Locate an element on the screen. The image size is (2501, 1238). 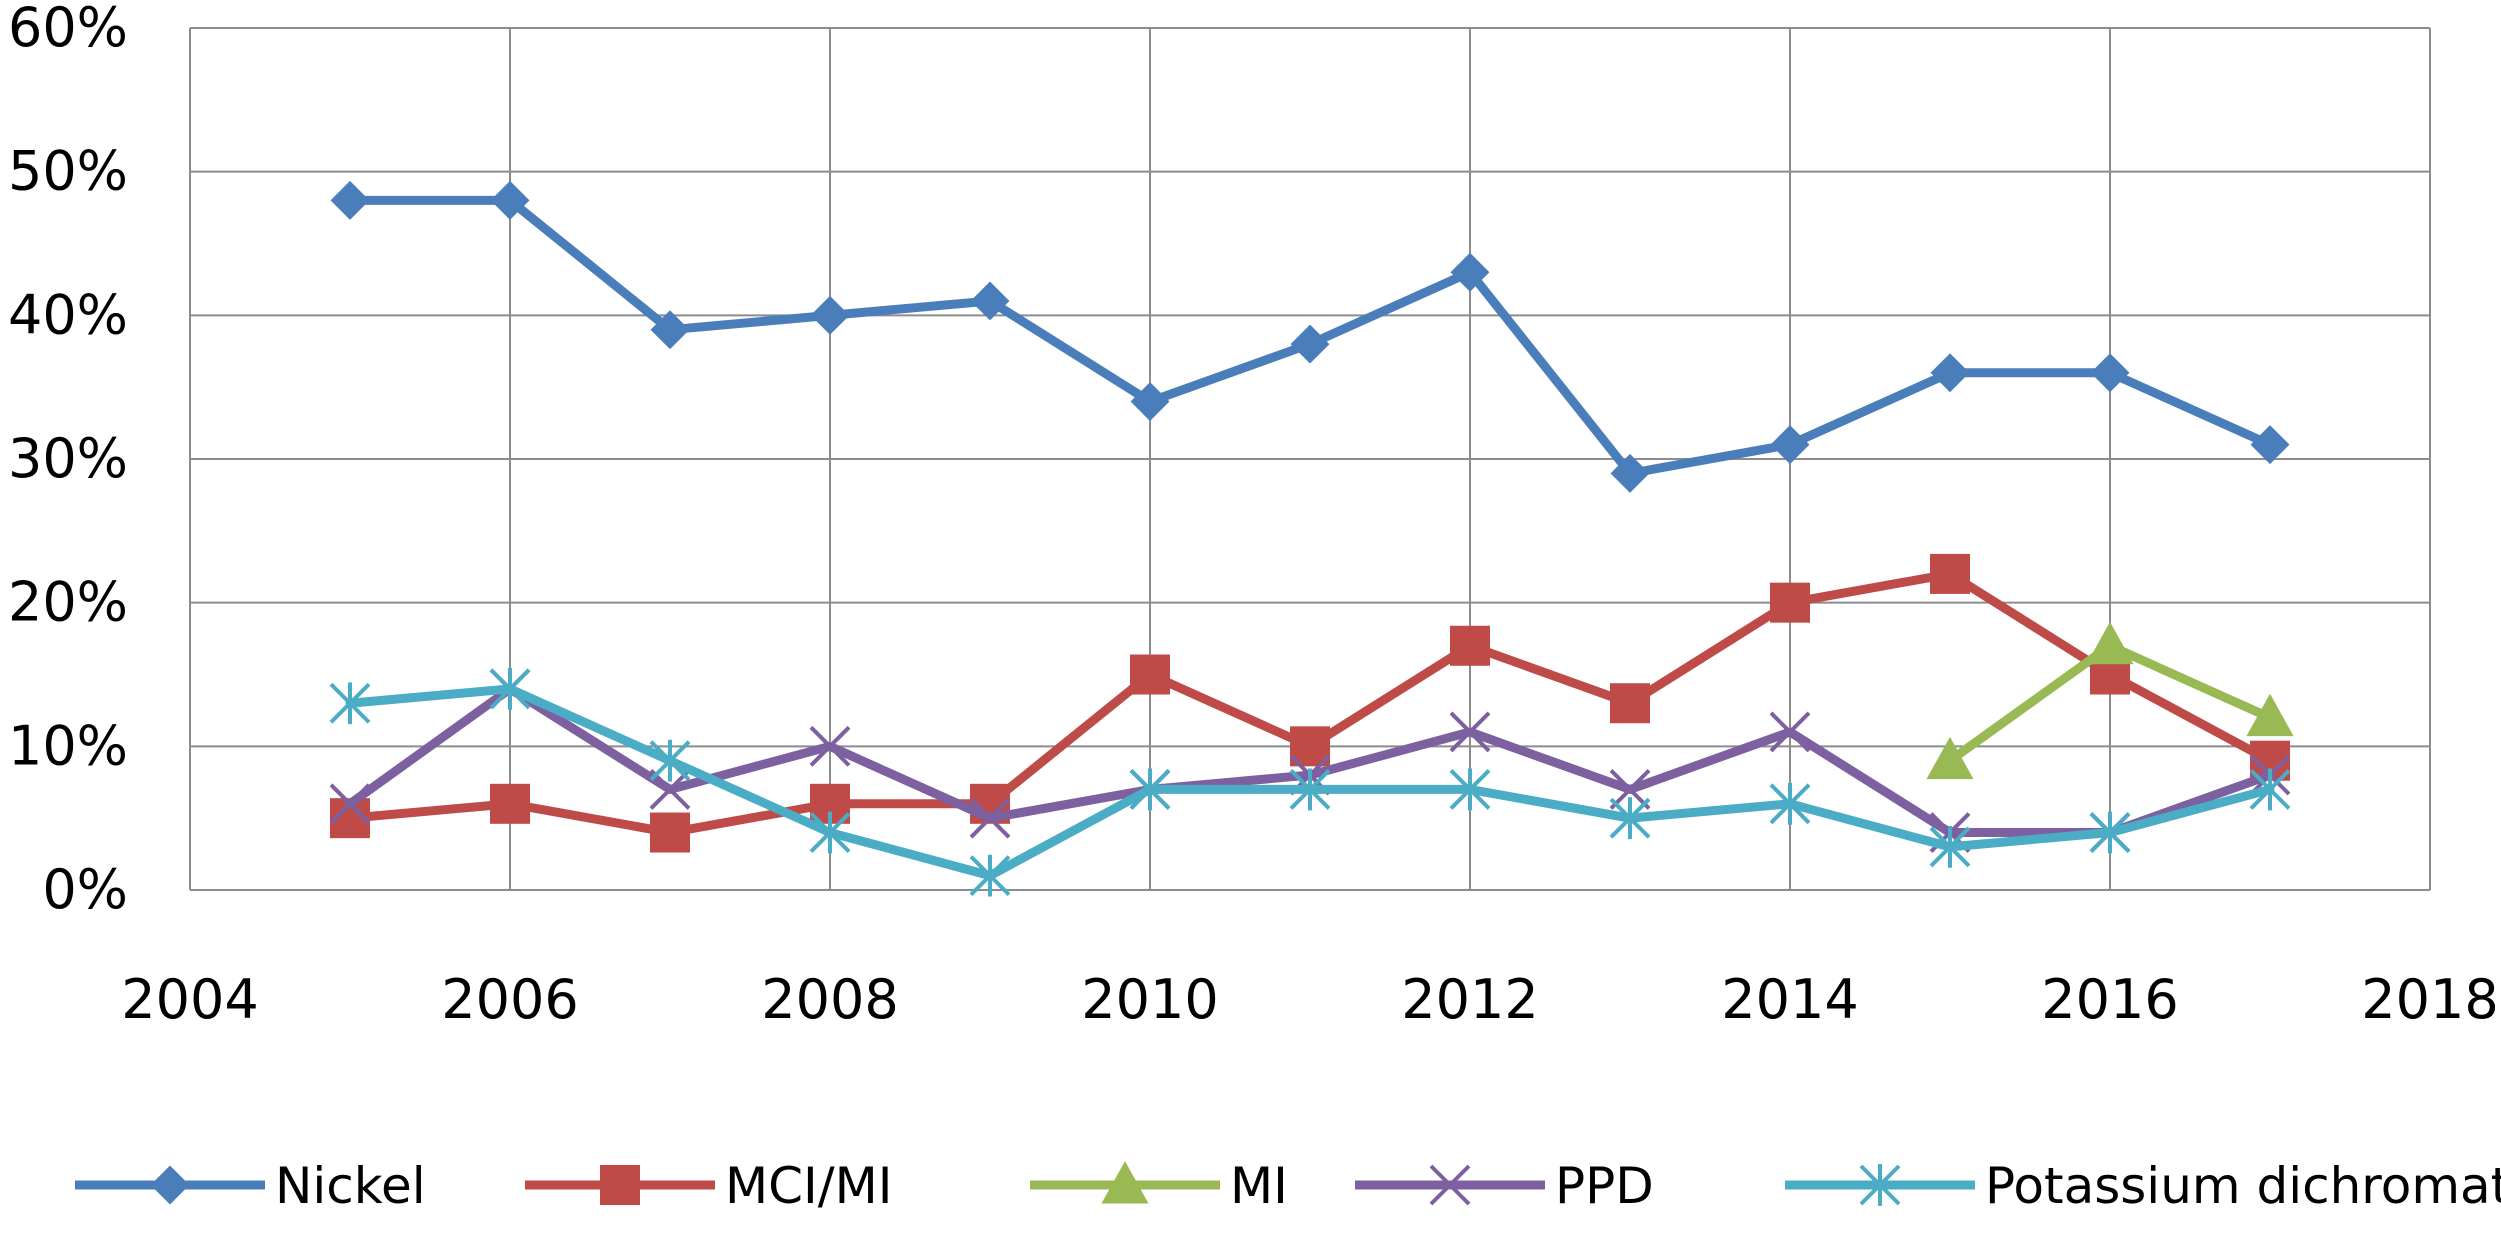
x-tick-label: 2008 is located at coordinates (829, 999).